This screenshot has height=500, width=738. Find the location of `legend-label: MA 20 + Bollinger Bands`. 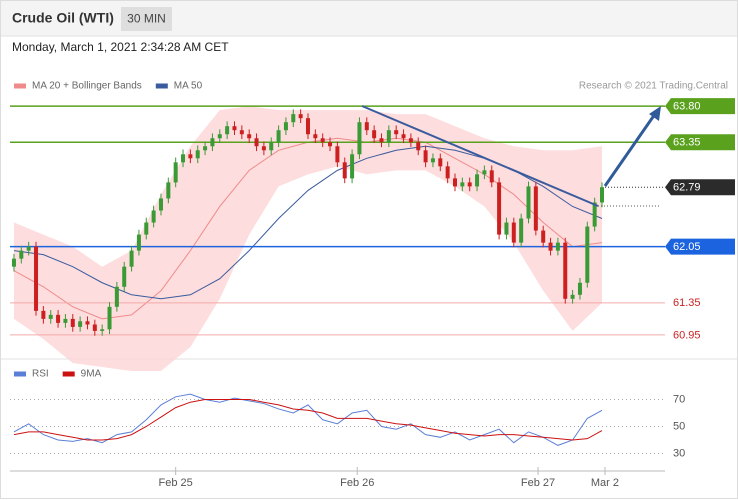

legend-label: MA 20 + Bollinger Bands is located at coordinates (87, 86).